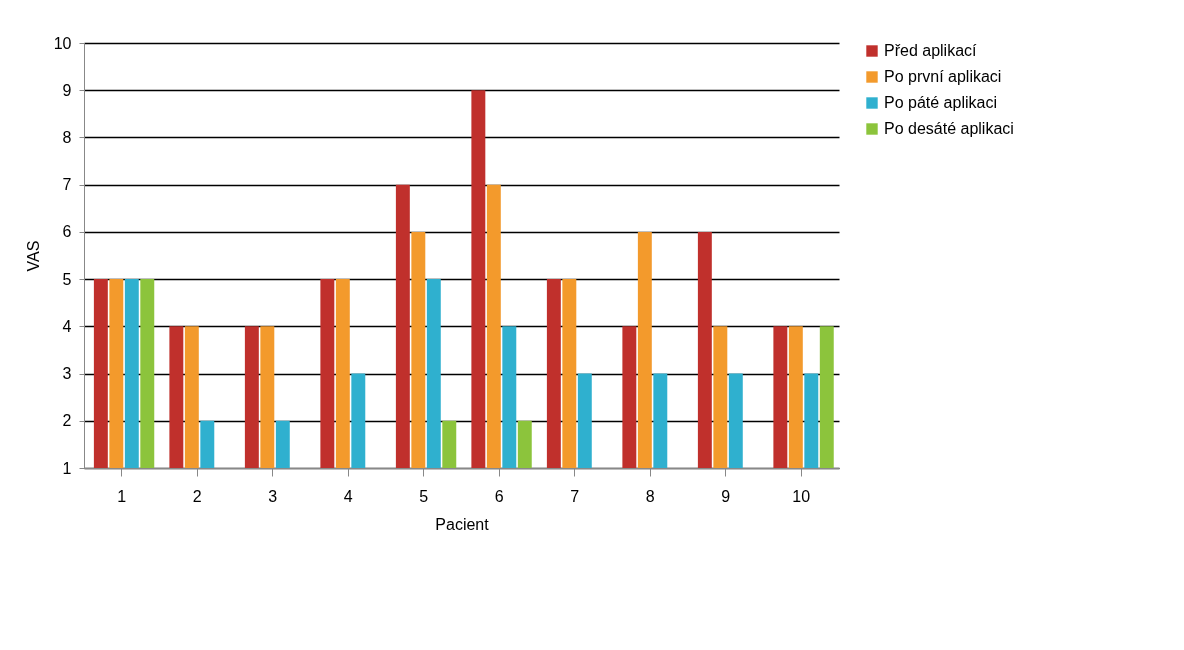 The image size is (1184, 650). What do you see at coordinates (726, 496) in the screenshot?
I see `x-tick-label: 9` at bounding box center [726, 496].